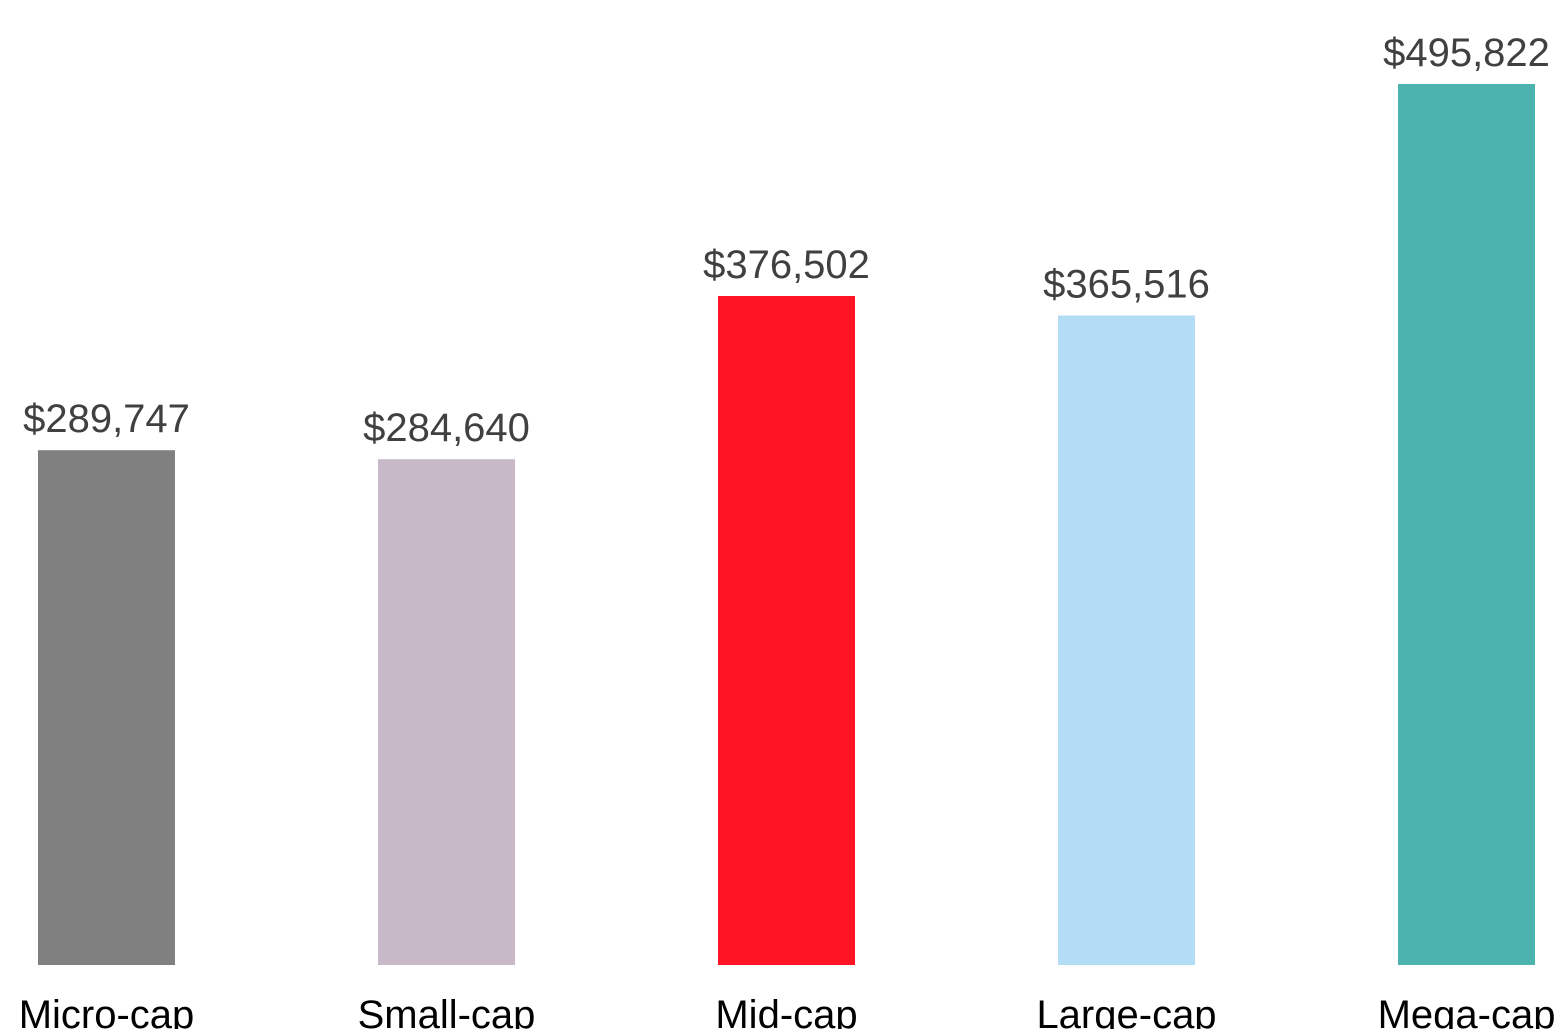  I want to click on category-label-small-cap: Small-cap, so click(447, 1011).